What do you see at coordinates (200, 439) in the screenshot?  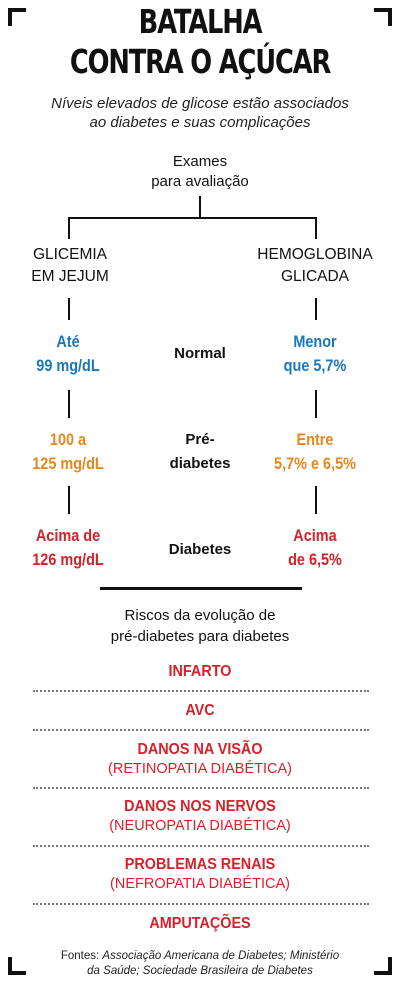 I see `row-label-prediabetes-line-1: Pré-` at bounding box center [200, 439].